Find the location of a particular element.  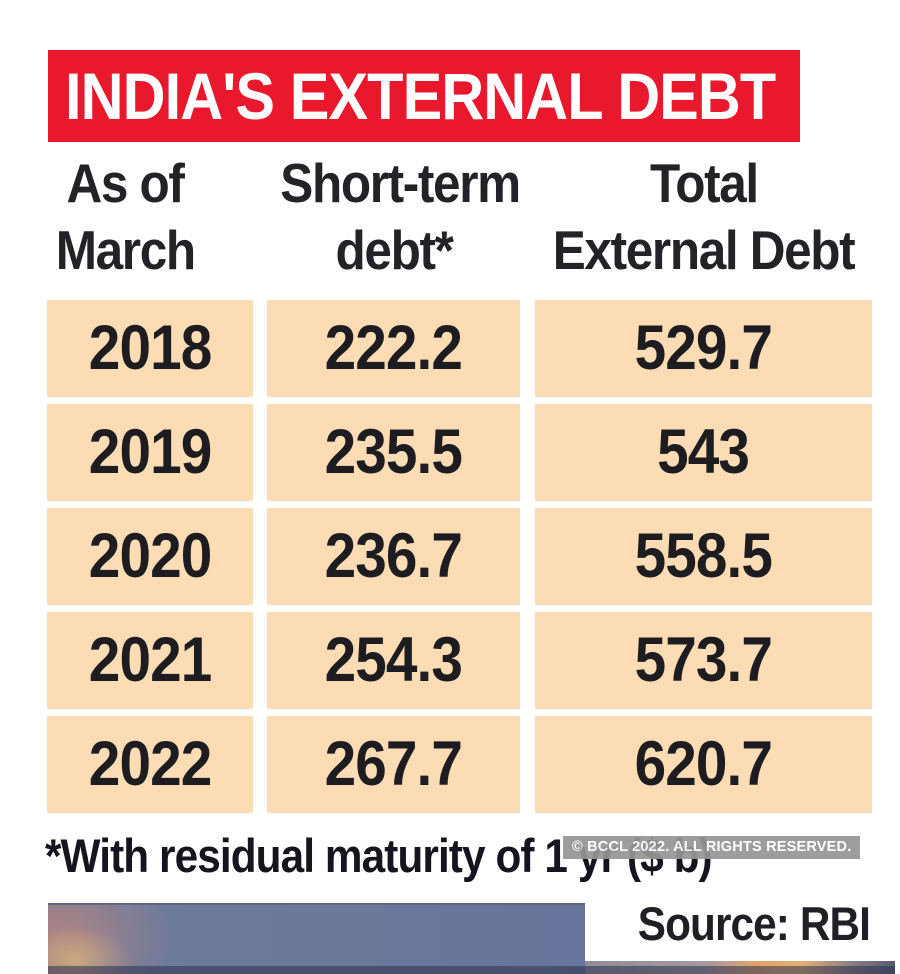

table-cell-year: 2019 is located at coordinates (150, 452).